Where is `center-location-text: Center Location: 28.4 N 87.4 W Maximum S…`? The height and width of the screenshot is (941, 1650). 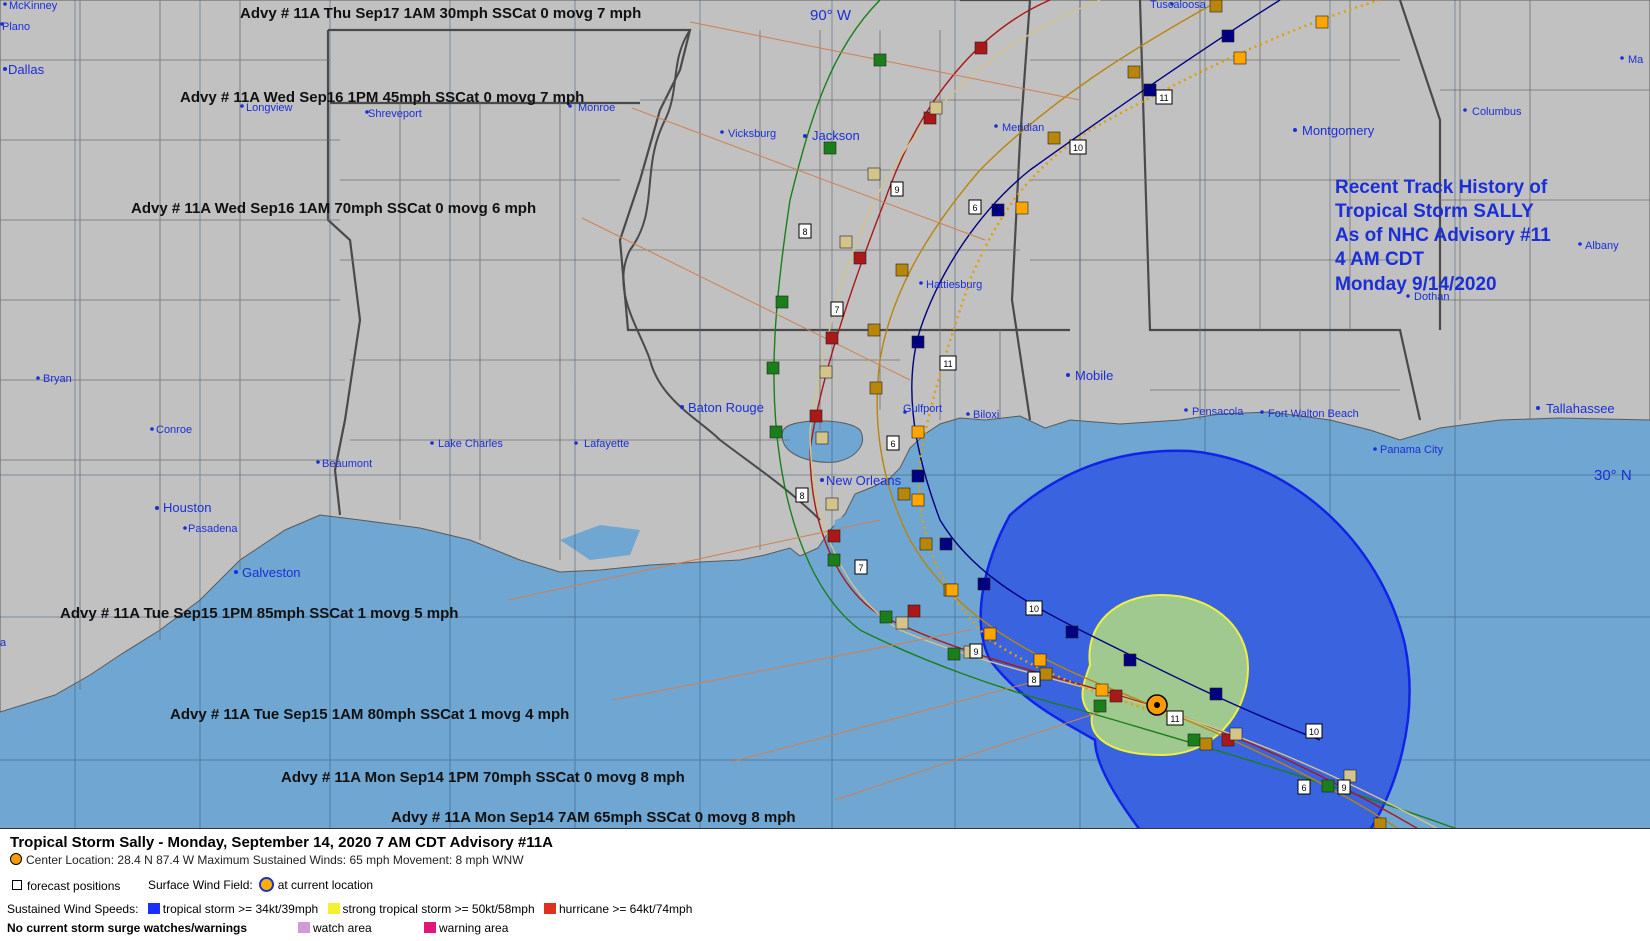
center-location-text: Center Location: 28.4 N 87.4 W Maximum S… is located at coordinates (275, 860).